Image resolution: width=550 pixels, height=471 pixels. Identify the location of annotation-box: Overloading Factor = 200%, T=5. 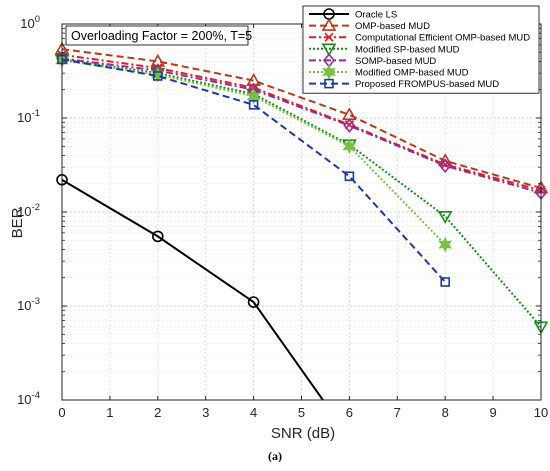
(158, 35).